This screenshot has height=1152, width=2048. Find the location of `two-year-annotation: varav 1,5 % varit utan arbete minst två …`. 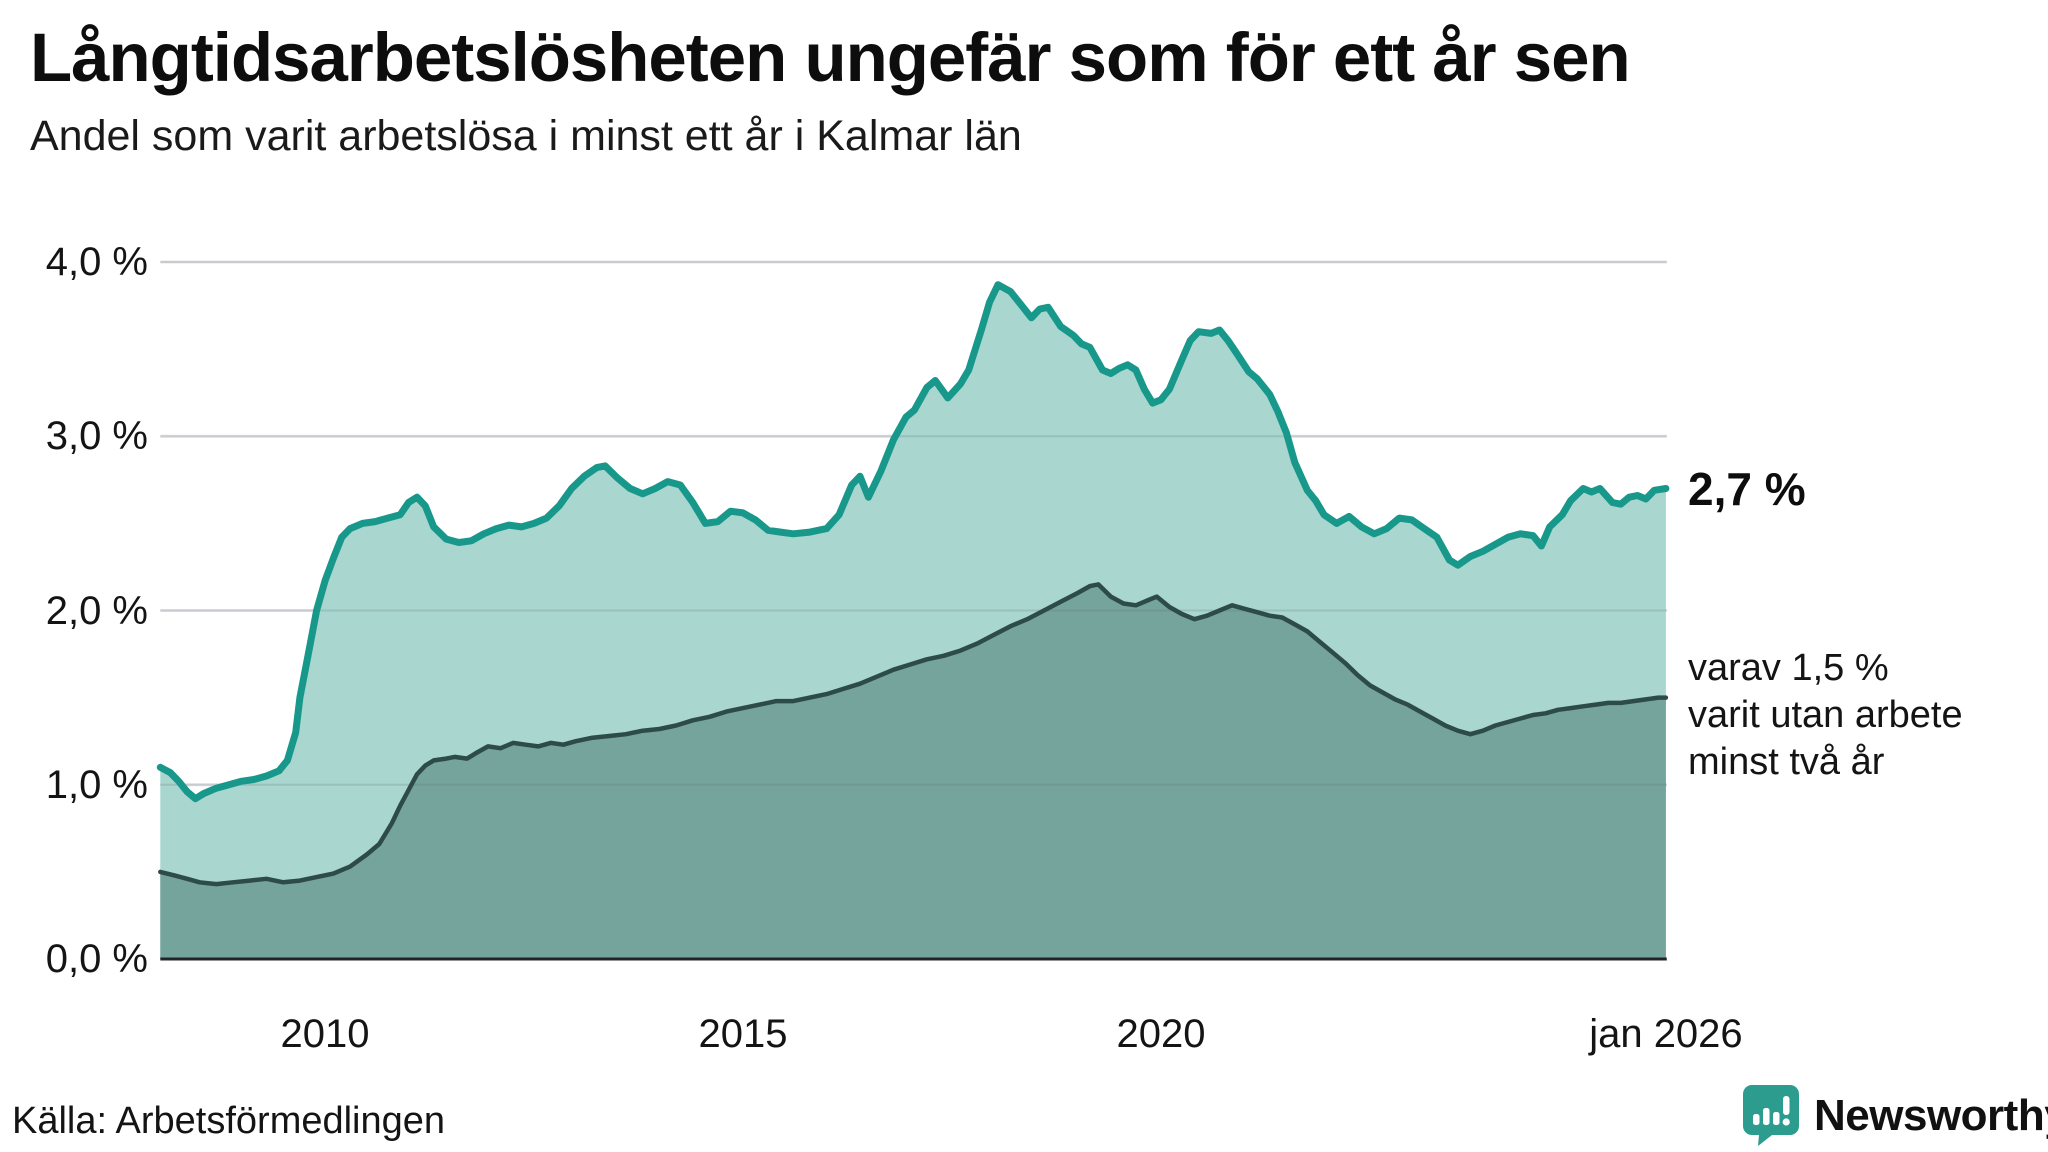

two-year-annotation: varav 1,5 % varit utan arbete minst två … is located at coordinates (1825, 715).